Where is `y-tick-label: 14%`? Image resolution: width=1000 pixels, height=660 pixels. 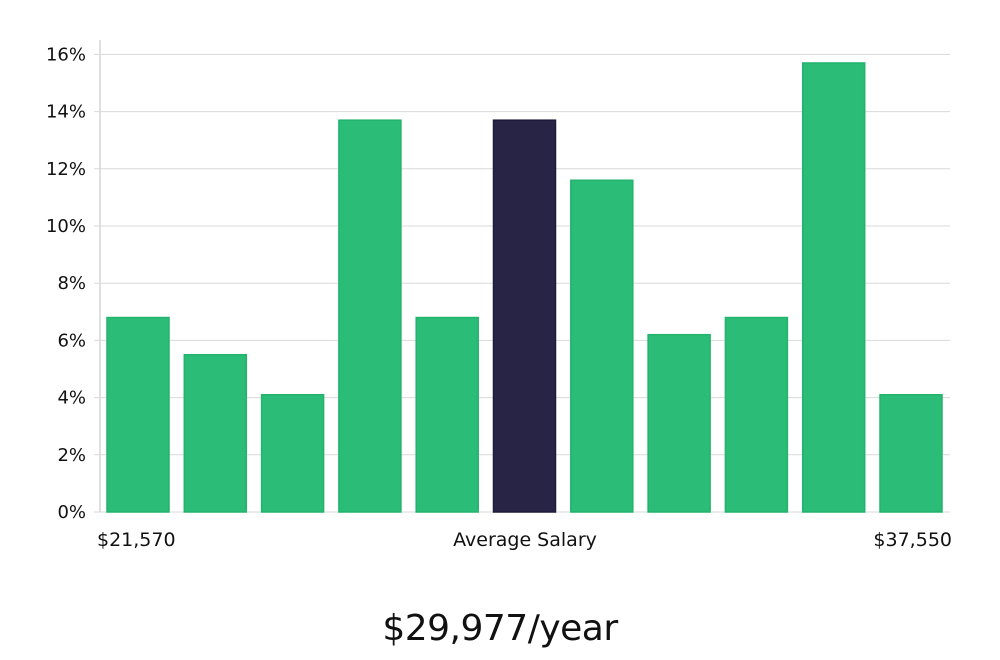 y-tick-label: 14% is located at coordinates (66, 112).